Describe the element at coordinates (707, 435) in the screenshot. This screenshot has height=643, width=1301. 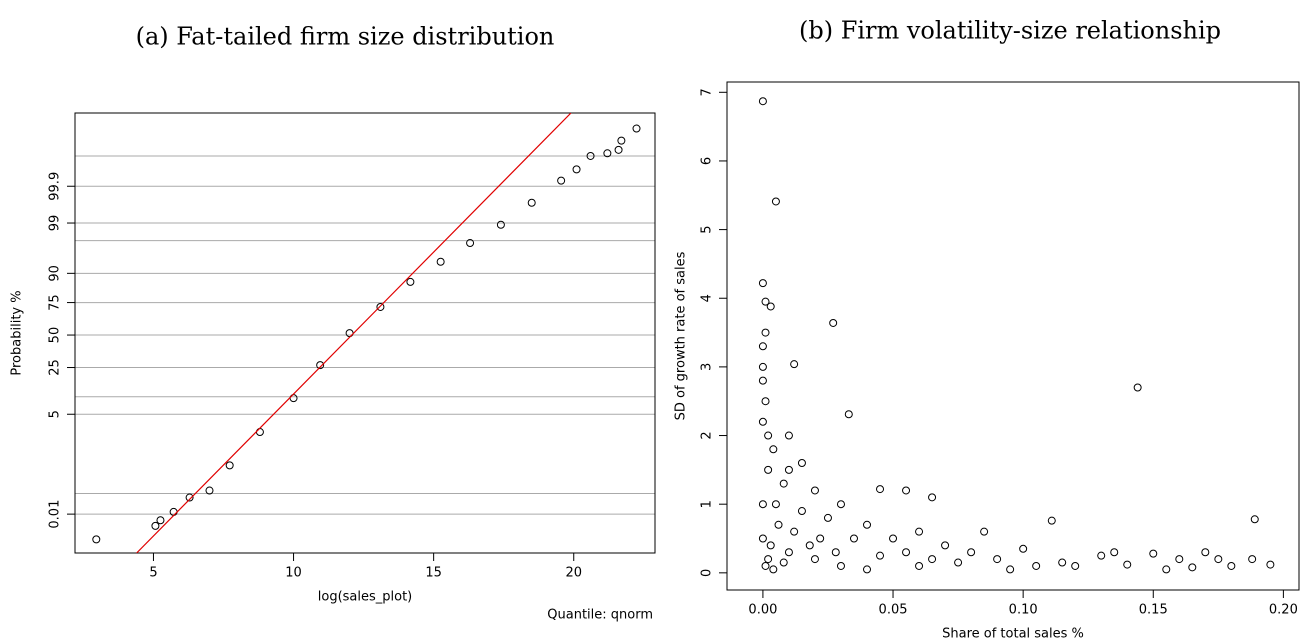
I see `y-tick-label: 2` at that location.